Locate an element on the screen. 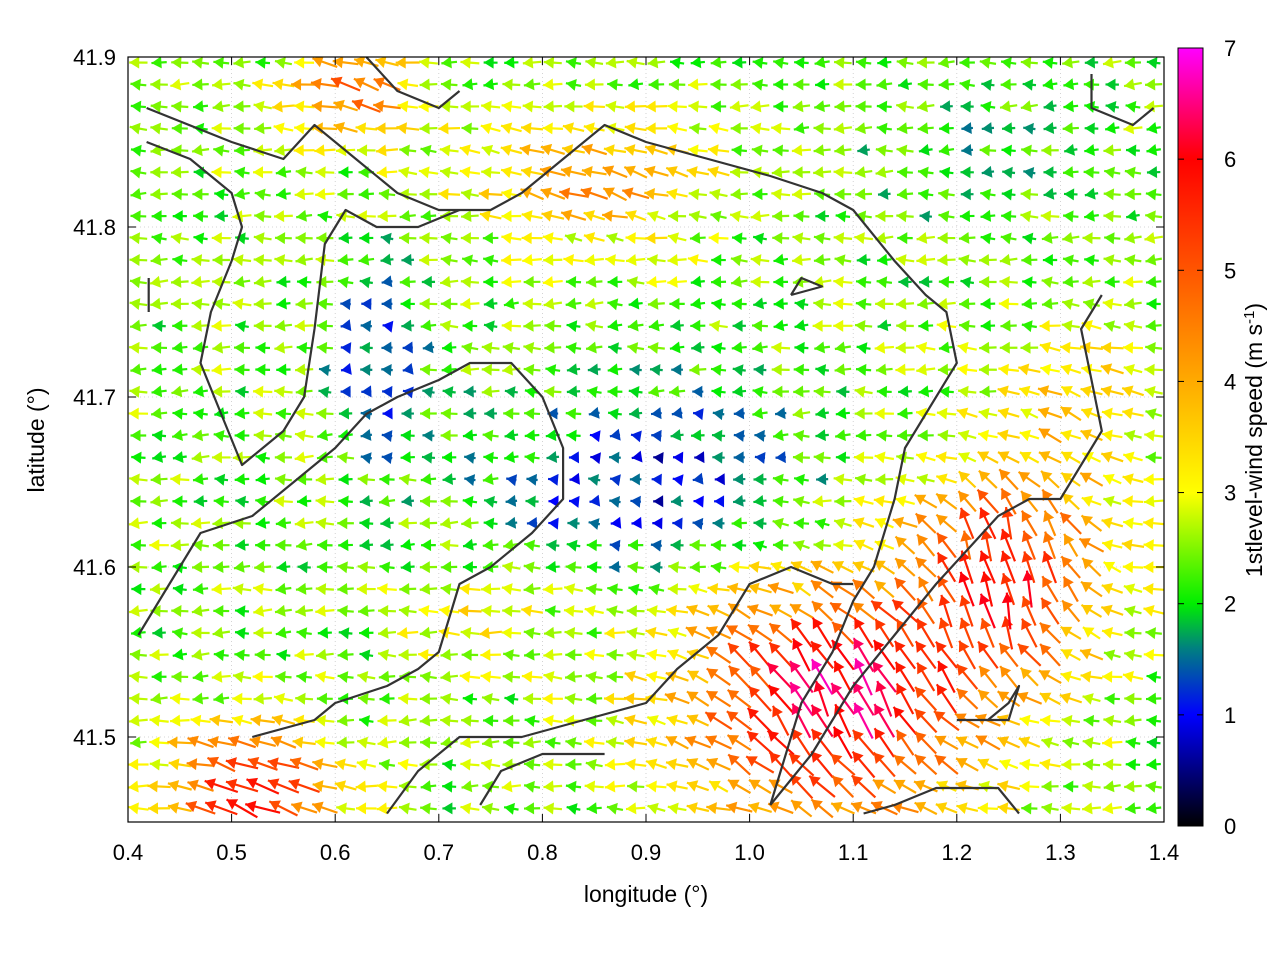 Image resolution: width=1280 pixels, height=960 pixels. x-tick-label: 1.1 is located at coordinates (853, 852).